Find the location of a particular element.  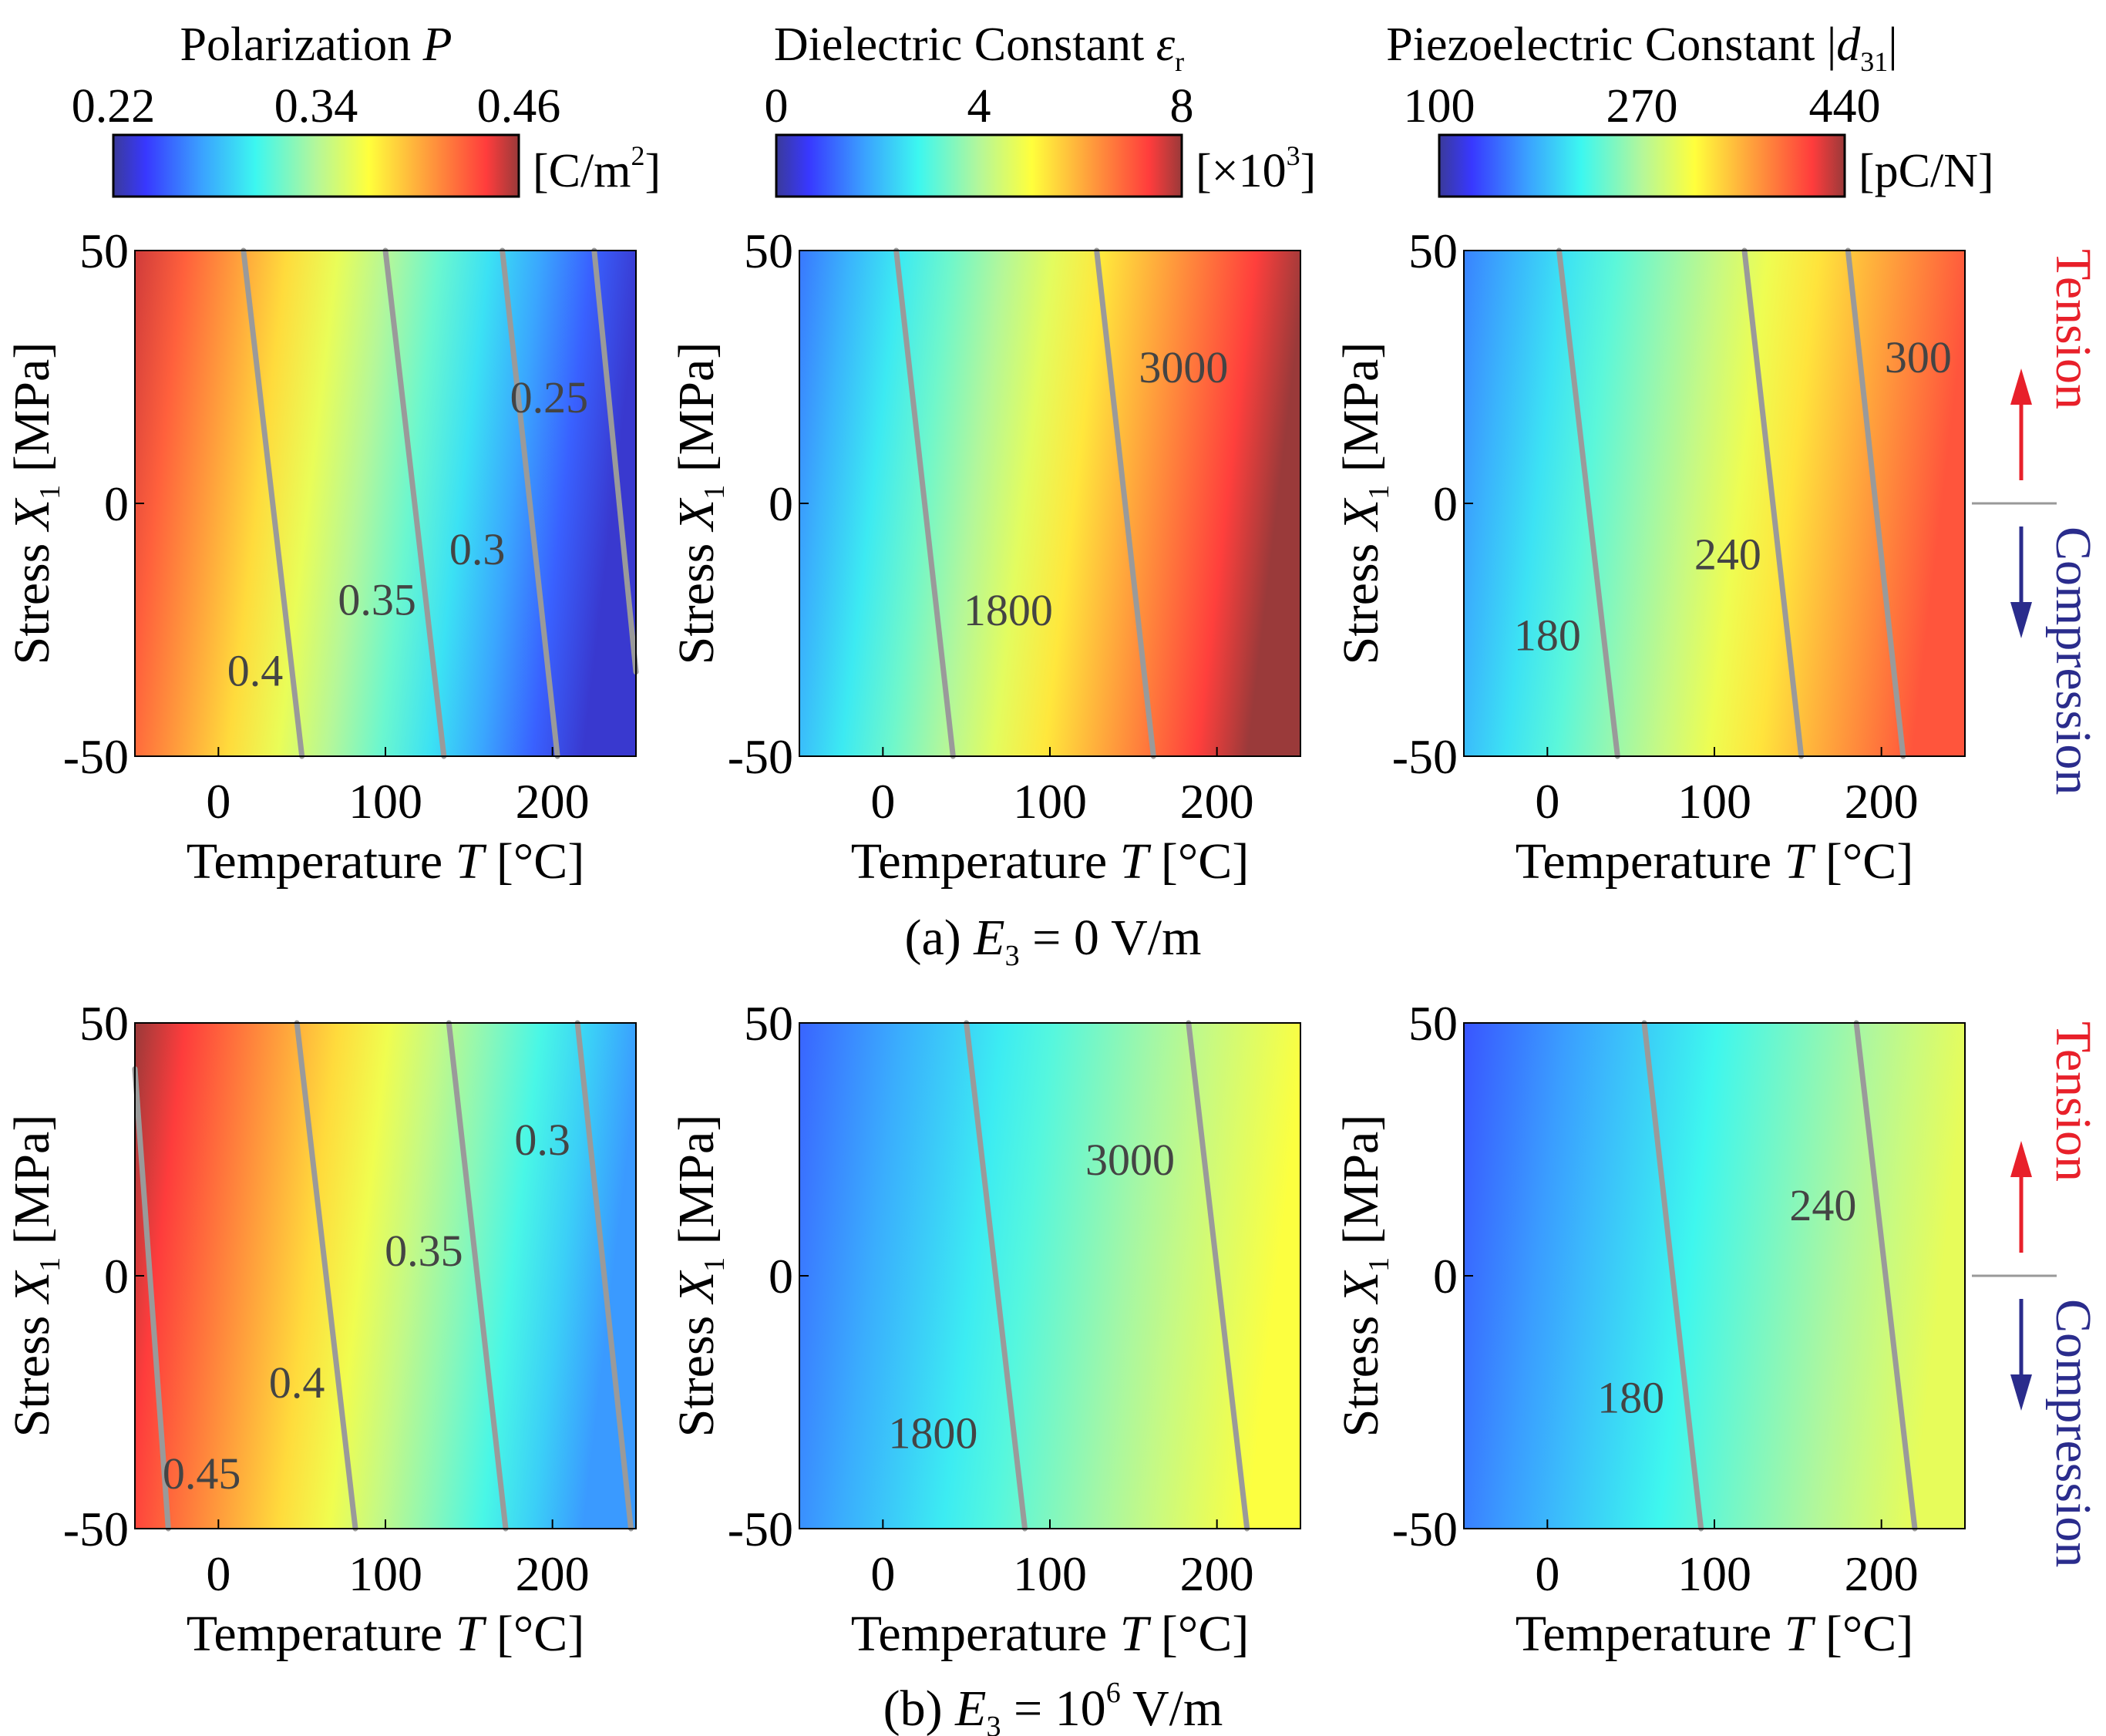

colorbar-2: Dielectric Constant εr0 4 8[×103] is located at coordinates (1040, 108).